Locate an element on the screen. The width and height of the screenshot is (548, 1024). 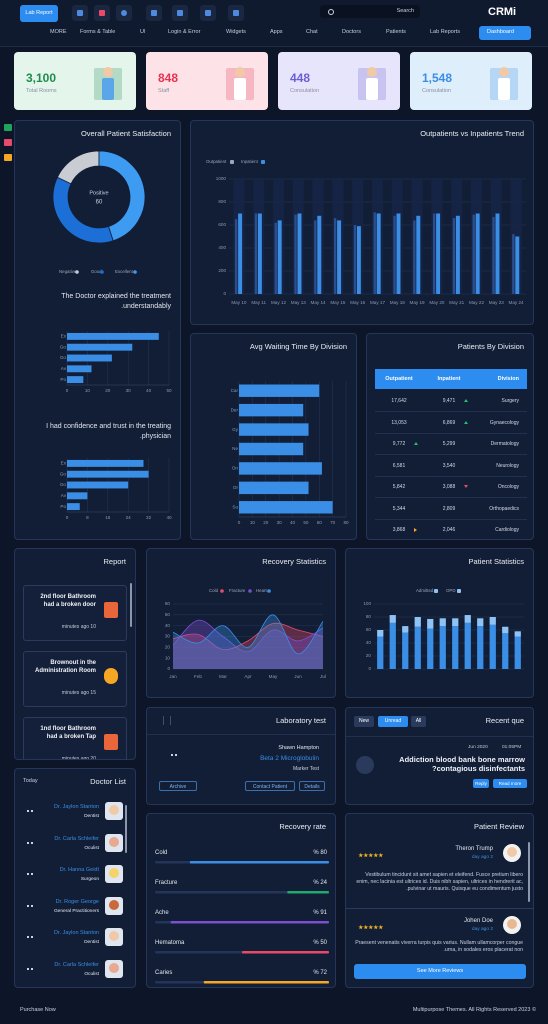
reviewer-name: Theron Trump is located at coordinates (474, 849).